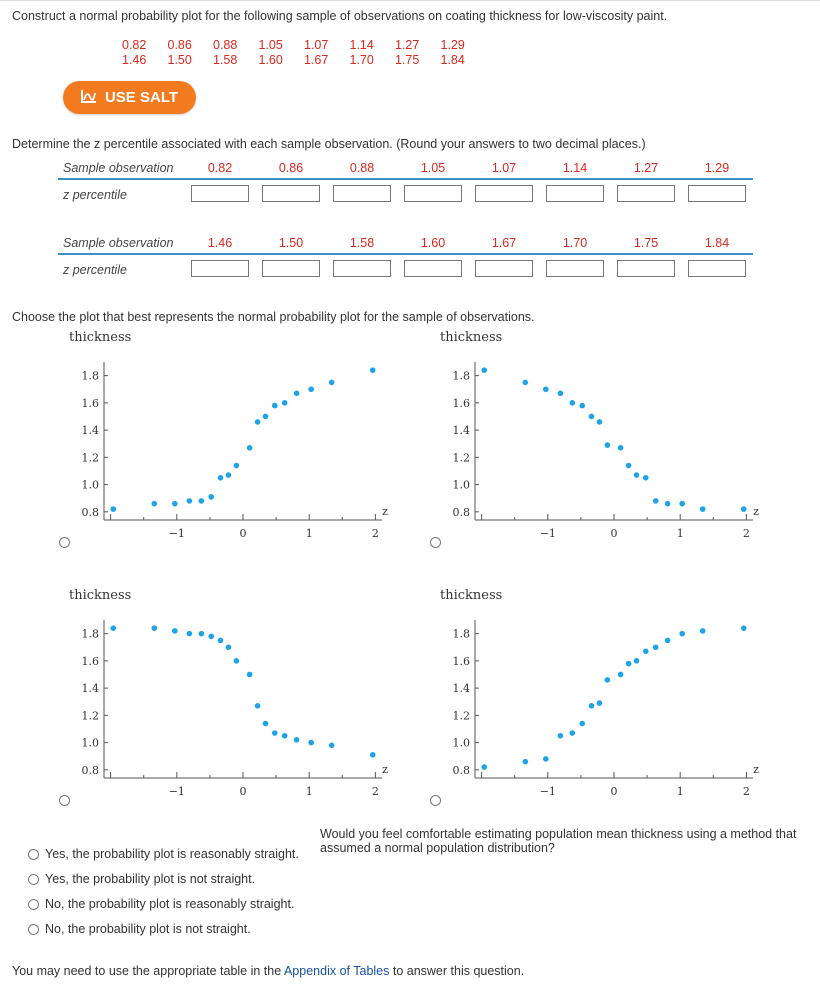 Image resolution: width=820 pixels, height=986 pixels. What do you see at coordinates (88, 98) in the screenshot?
I see `salt-chart-icon` at bounding box center [88, 98].